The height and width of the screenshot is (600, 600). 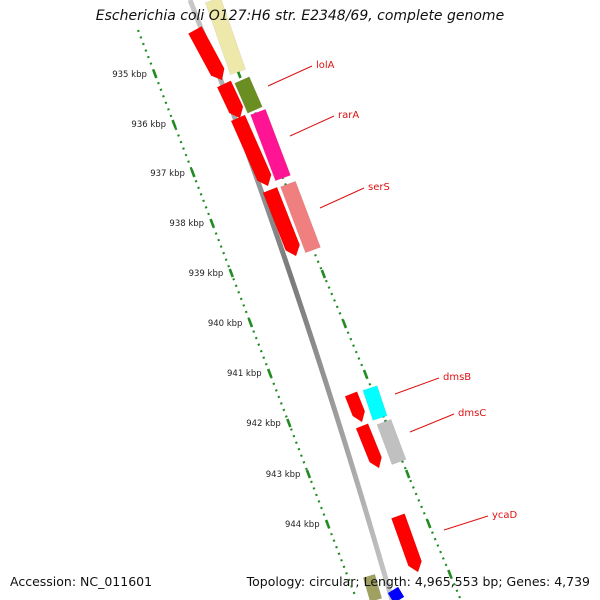 I want to click on tick-label: 940 kbp, so click(x=225, y=324).